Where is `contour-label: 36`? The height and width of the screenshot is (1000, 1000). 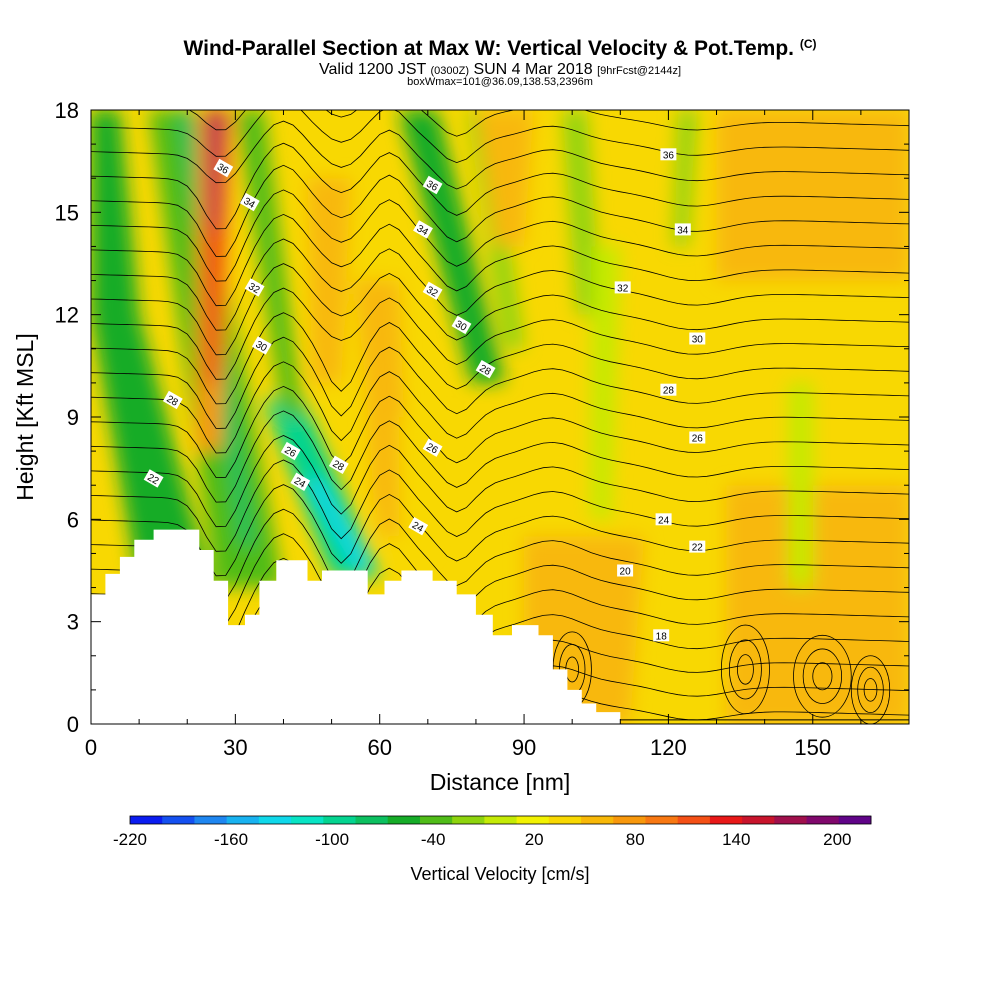 contour-label: 36 is located at coordinates (223, 168).